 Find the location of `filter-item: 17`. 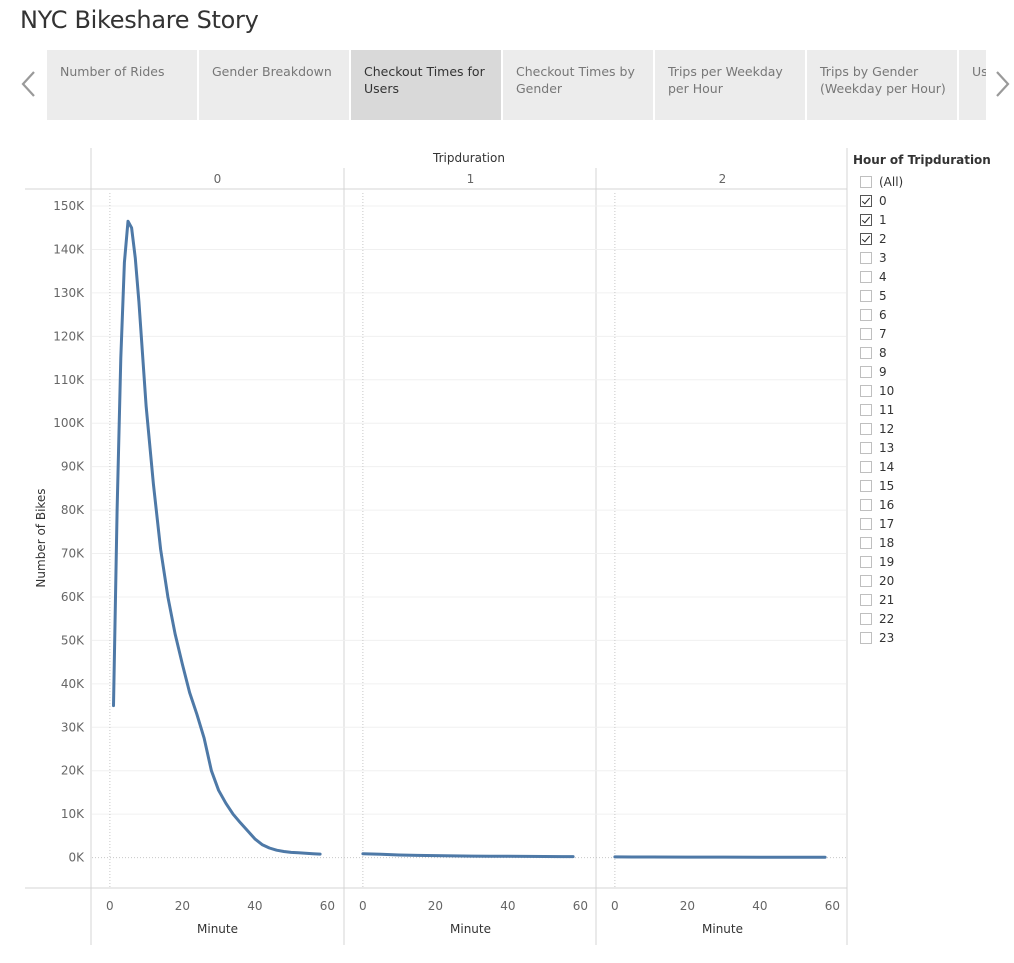

filter-item: 17 is located at coordinates (928, 523).